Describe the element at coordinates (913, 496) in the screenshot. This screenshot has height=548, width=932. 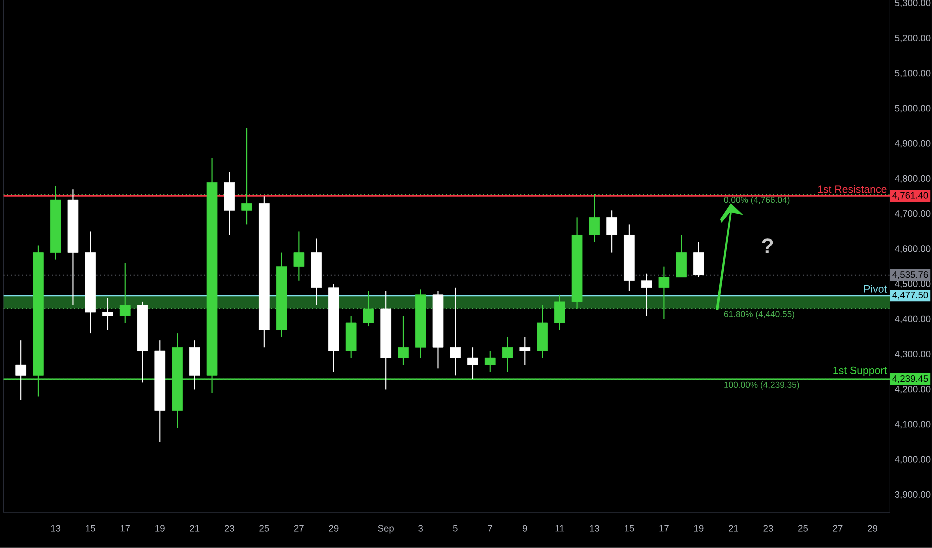
I see `y-tick-label: 3,900.00` at that location.